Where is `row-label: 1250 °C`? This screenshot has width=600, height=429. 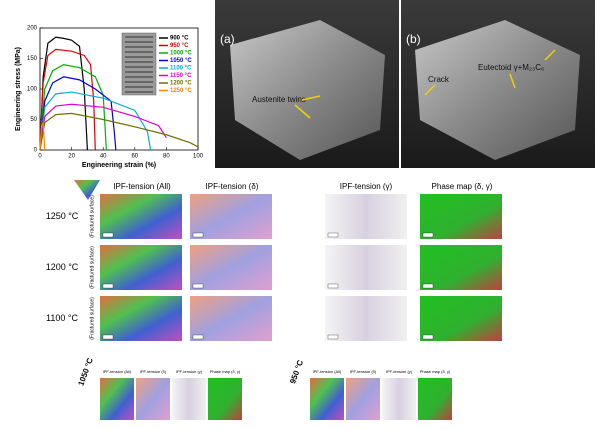 row-label: 1250 °C is located at coordinates (62, 216).